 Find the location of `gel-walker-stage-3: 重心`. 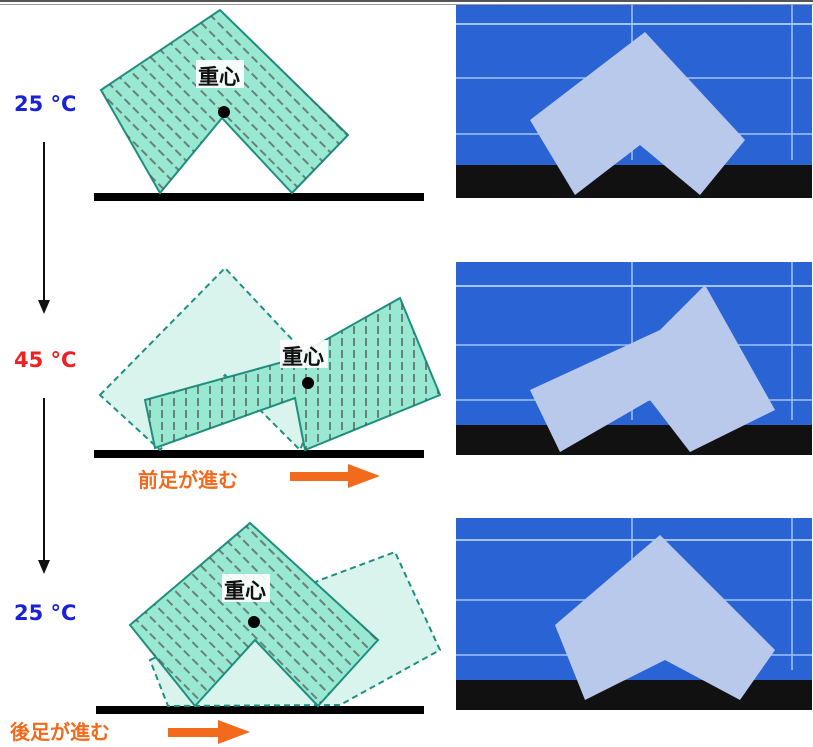

gel-walker-stage-3: 重心 is located at coordinates (285, 614).